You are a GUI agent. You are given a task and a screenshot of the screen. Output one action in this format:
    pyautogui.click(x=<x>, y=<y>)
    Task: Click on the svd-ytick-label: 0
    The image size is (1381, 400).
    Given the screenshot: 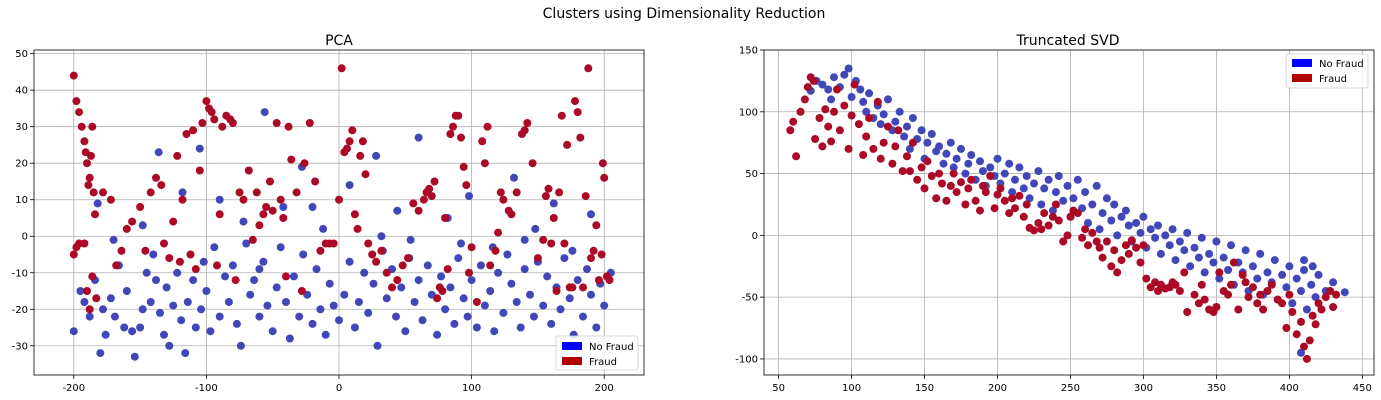 What is the action you would take?
    pyautogui.click(x=755, y=236)
    